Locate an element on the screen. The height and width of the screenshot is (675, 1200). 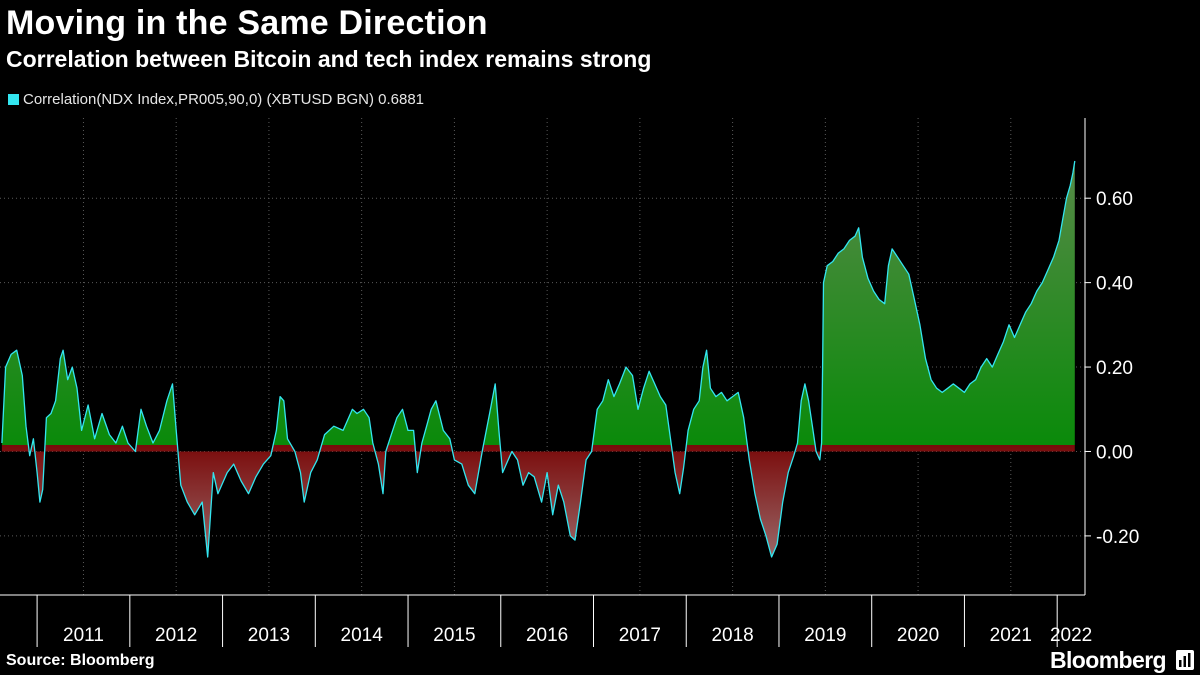
x-tick-label: 2019 is located at coordinates (825, 635).